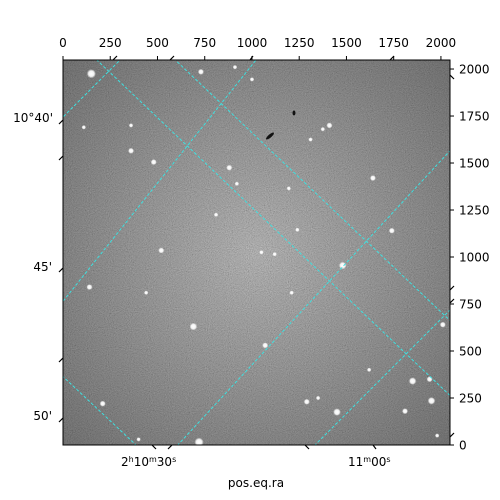  Describe the element at coordinates (474, 70) in the screenshot. I see `y-tick-label: 2000` at that location.